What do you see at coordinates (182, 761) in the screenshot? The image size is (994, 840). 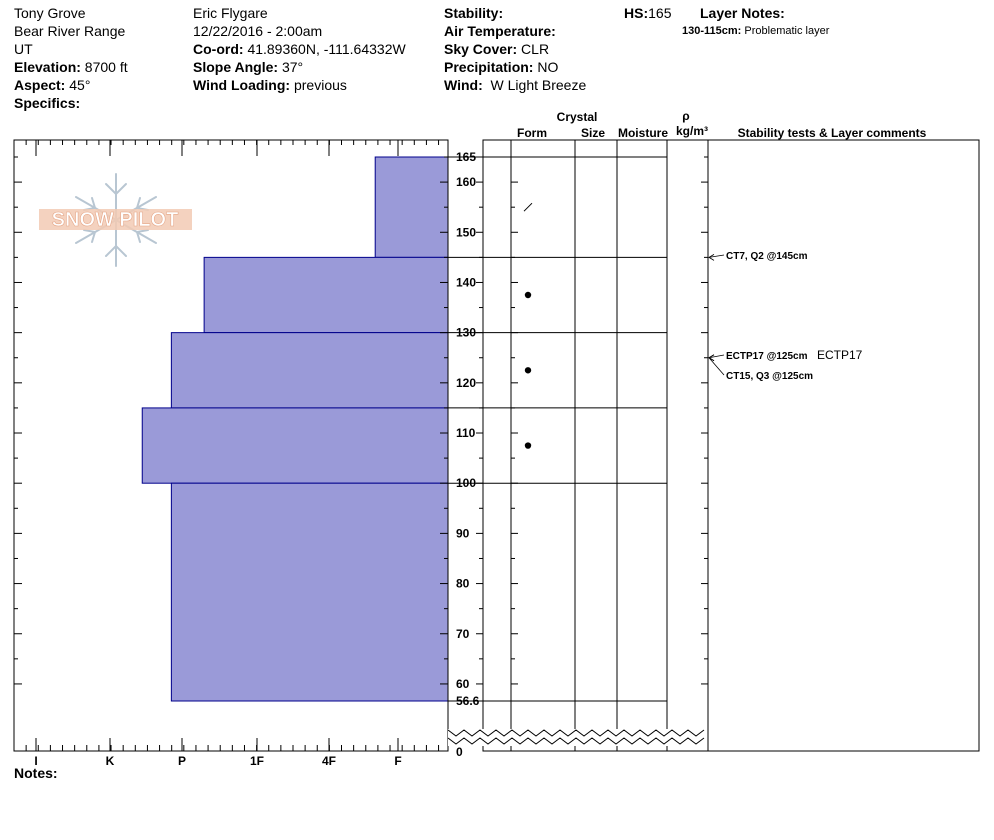 I see `hardness-tick-label: P` at bounding box center [182, 761].